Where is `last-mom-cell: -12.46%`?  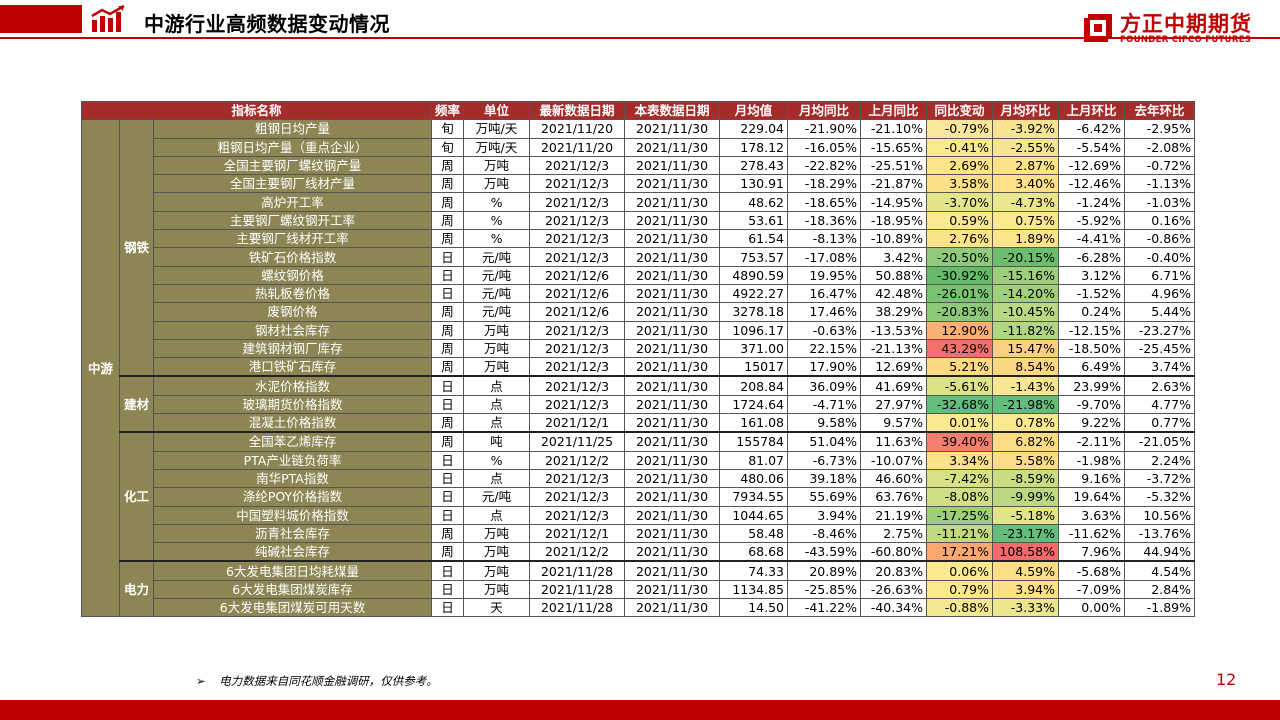
last-mom-cell: -12.46% is located at coordinates (1092, 184).